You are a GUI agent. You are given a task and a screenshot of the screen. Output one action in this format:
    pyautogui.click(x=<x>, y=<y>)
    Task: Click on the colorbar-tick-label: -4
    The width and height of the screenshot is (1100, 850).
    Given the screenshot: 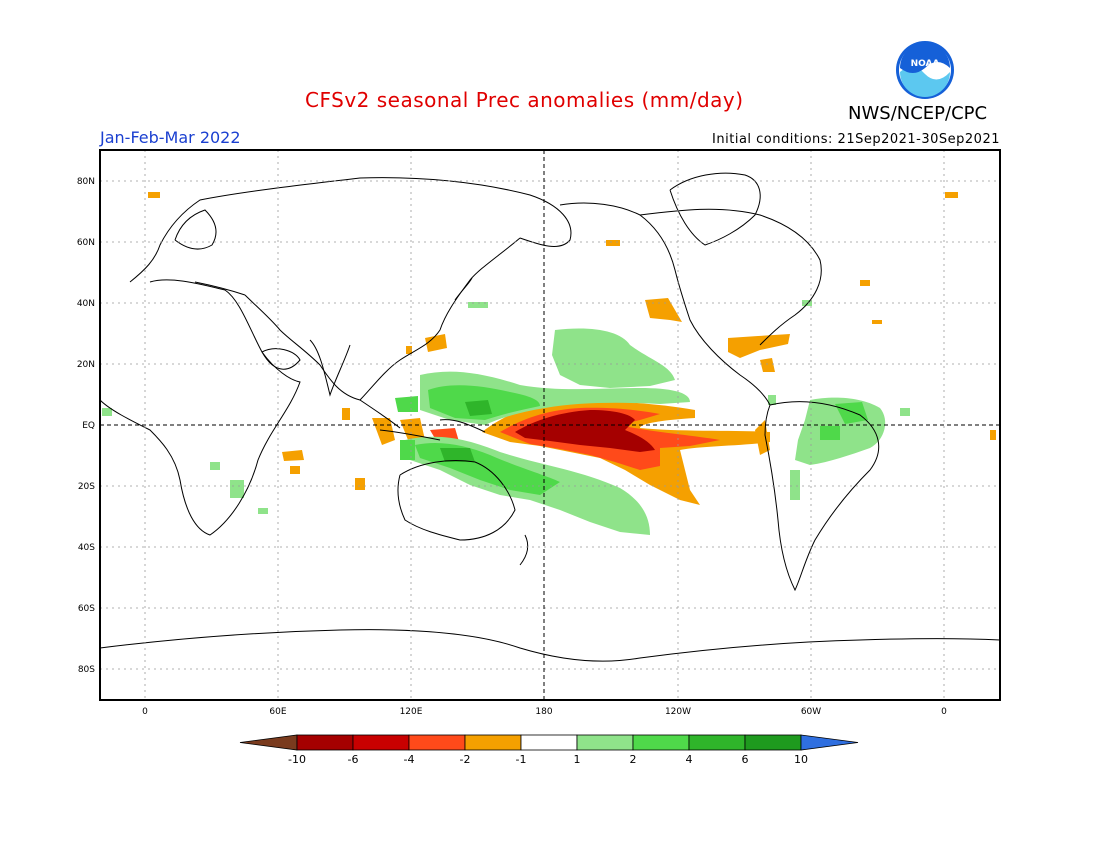 What is the action you would take?
    pyautogui.click(x=409, y=759)
    